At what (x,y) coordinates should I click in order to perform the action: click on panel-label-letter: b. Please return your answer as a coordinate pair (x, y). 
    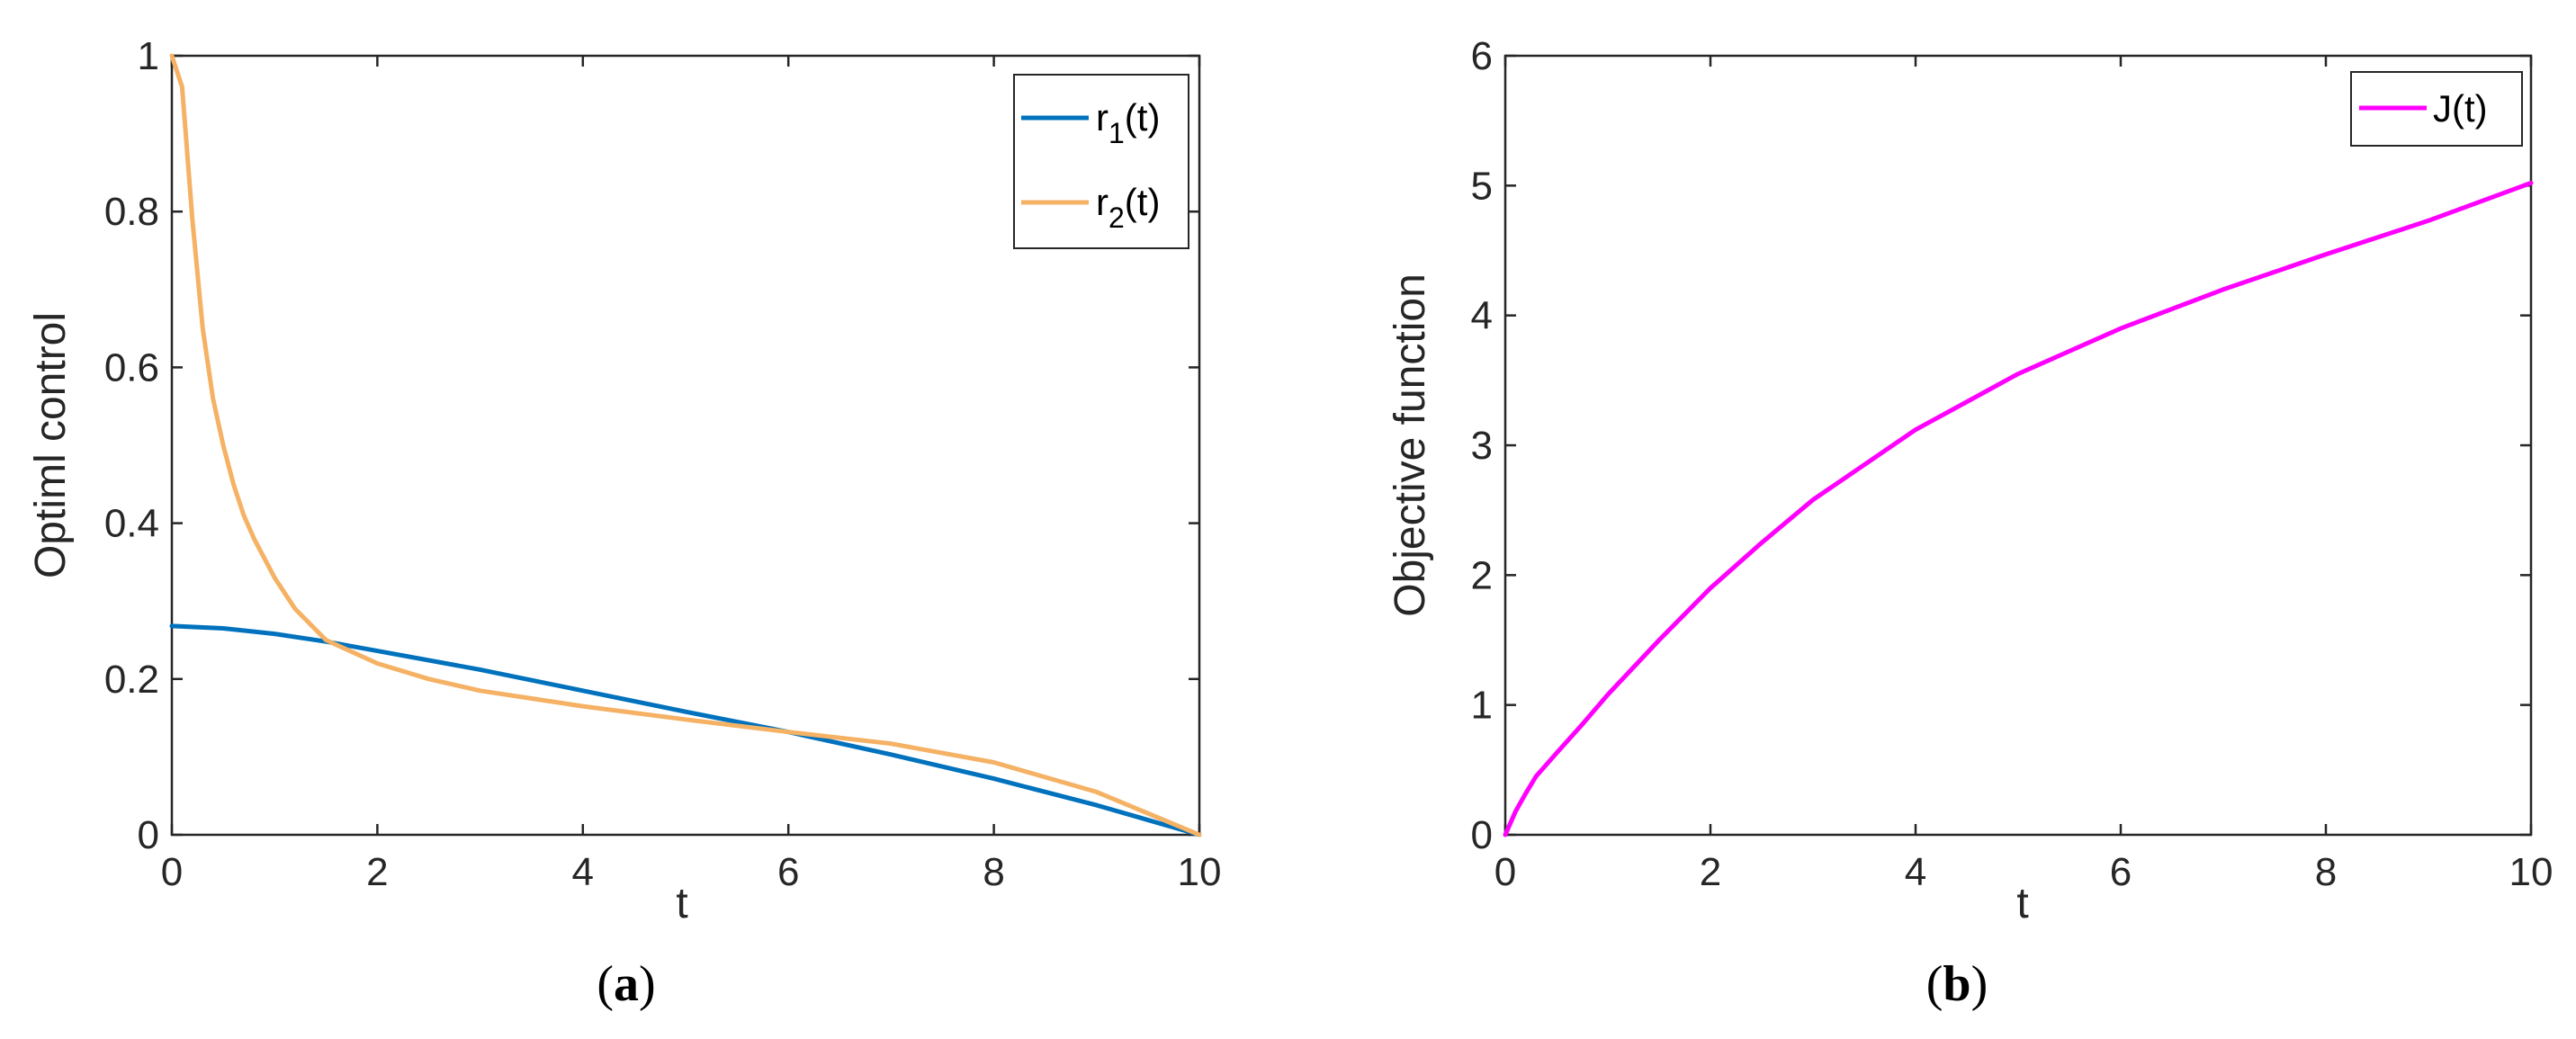
    Looking at the image, I should click on (1957, 984).